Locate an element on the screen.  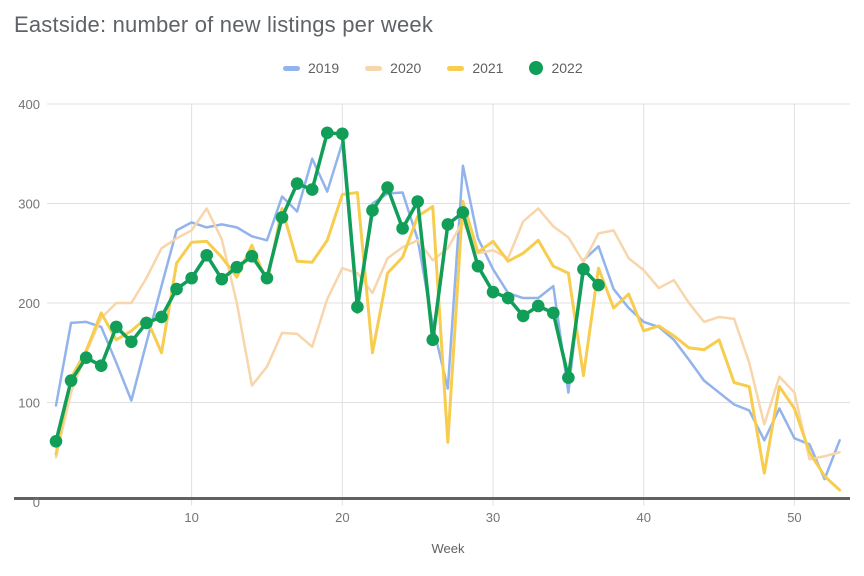
legend-item-2020: 2020 is located at coordinates (393, 68).